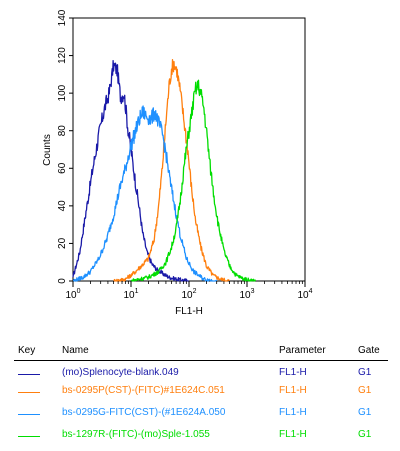 The width and height of the screenshot is (400, 451). I want to click on legend-series-name: bs-0295P(CST)-(FITC)#1E624C.051, so click(143, 390).